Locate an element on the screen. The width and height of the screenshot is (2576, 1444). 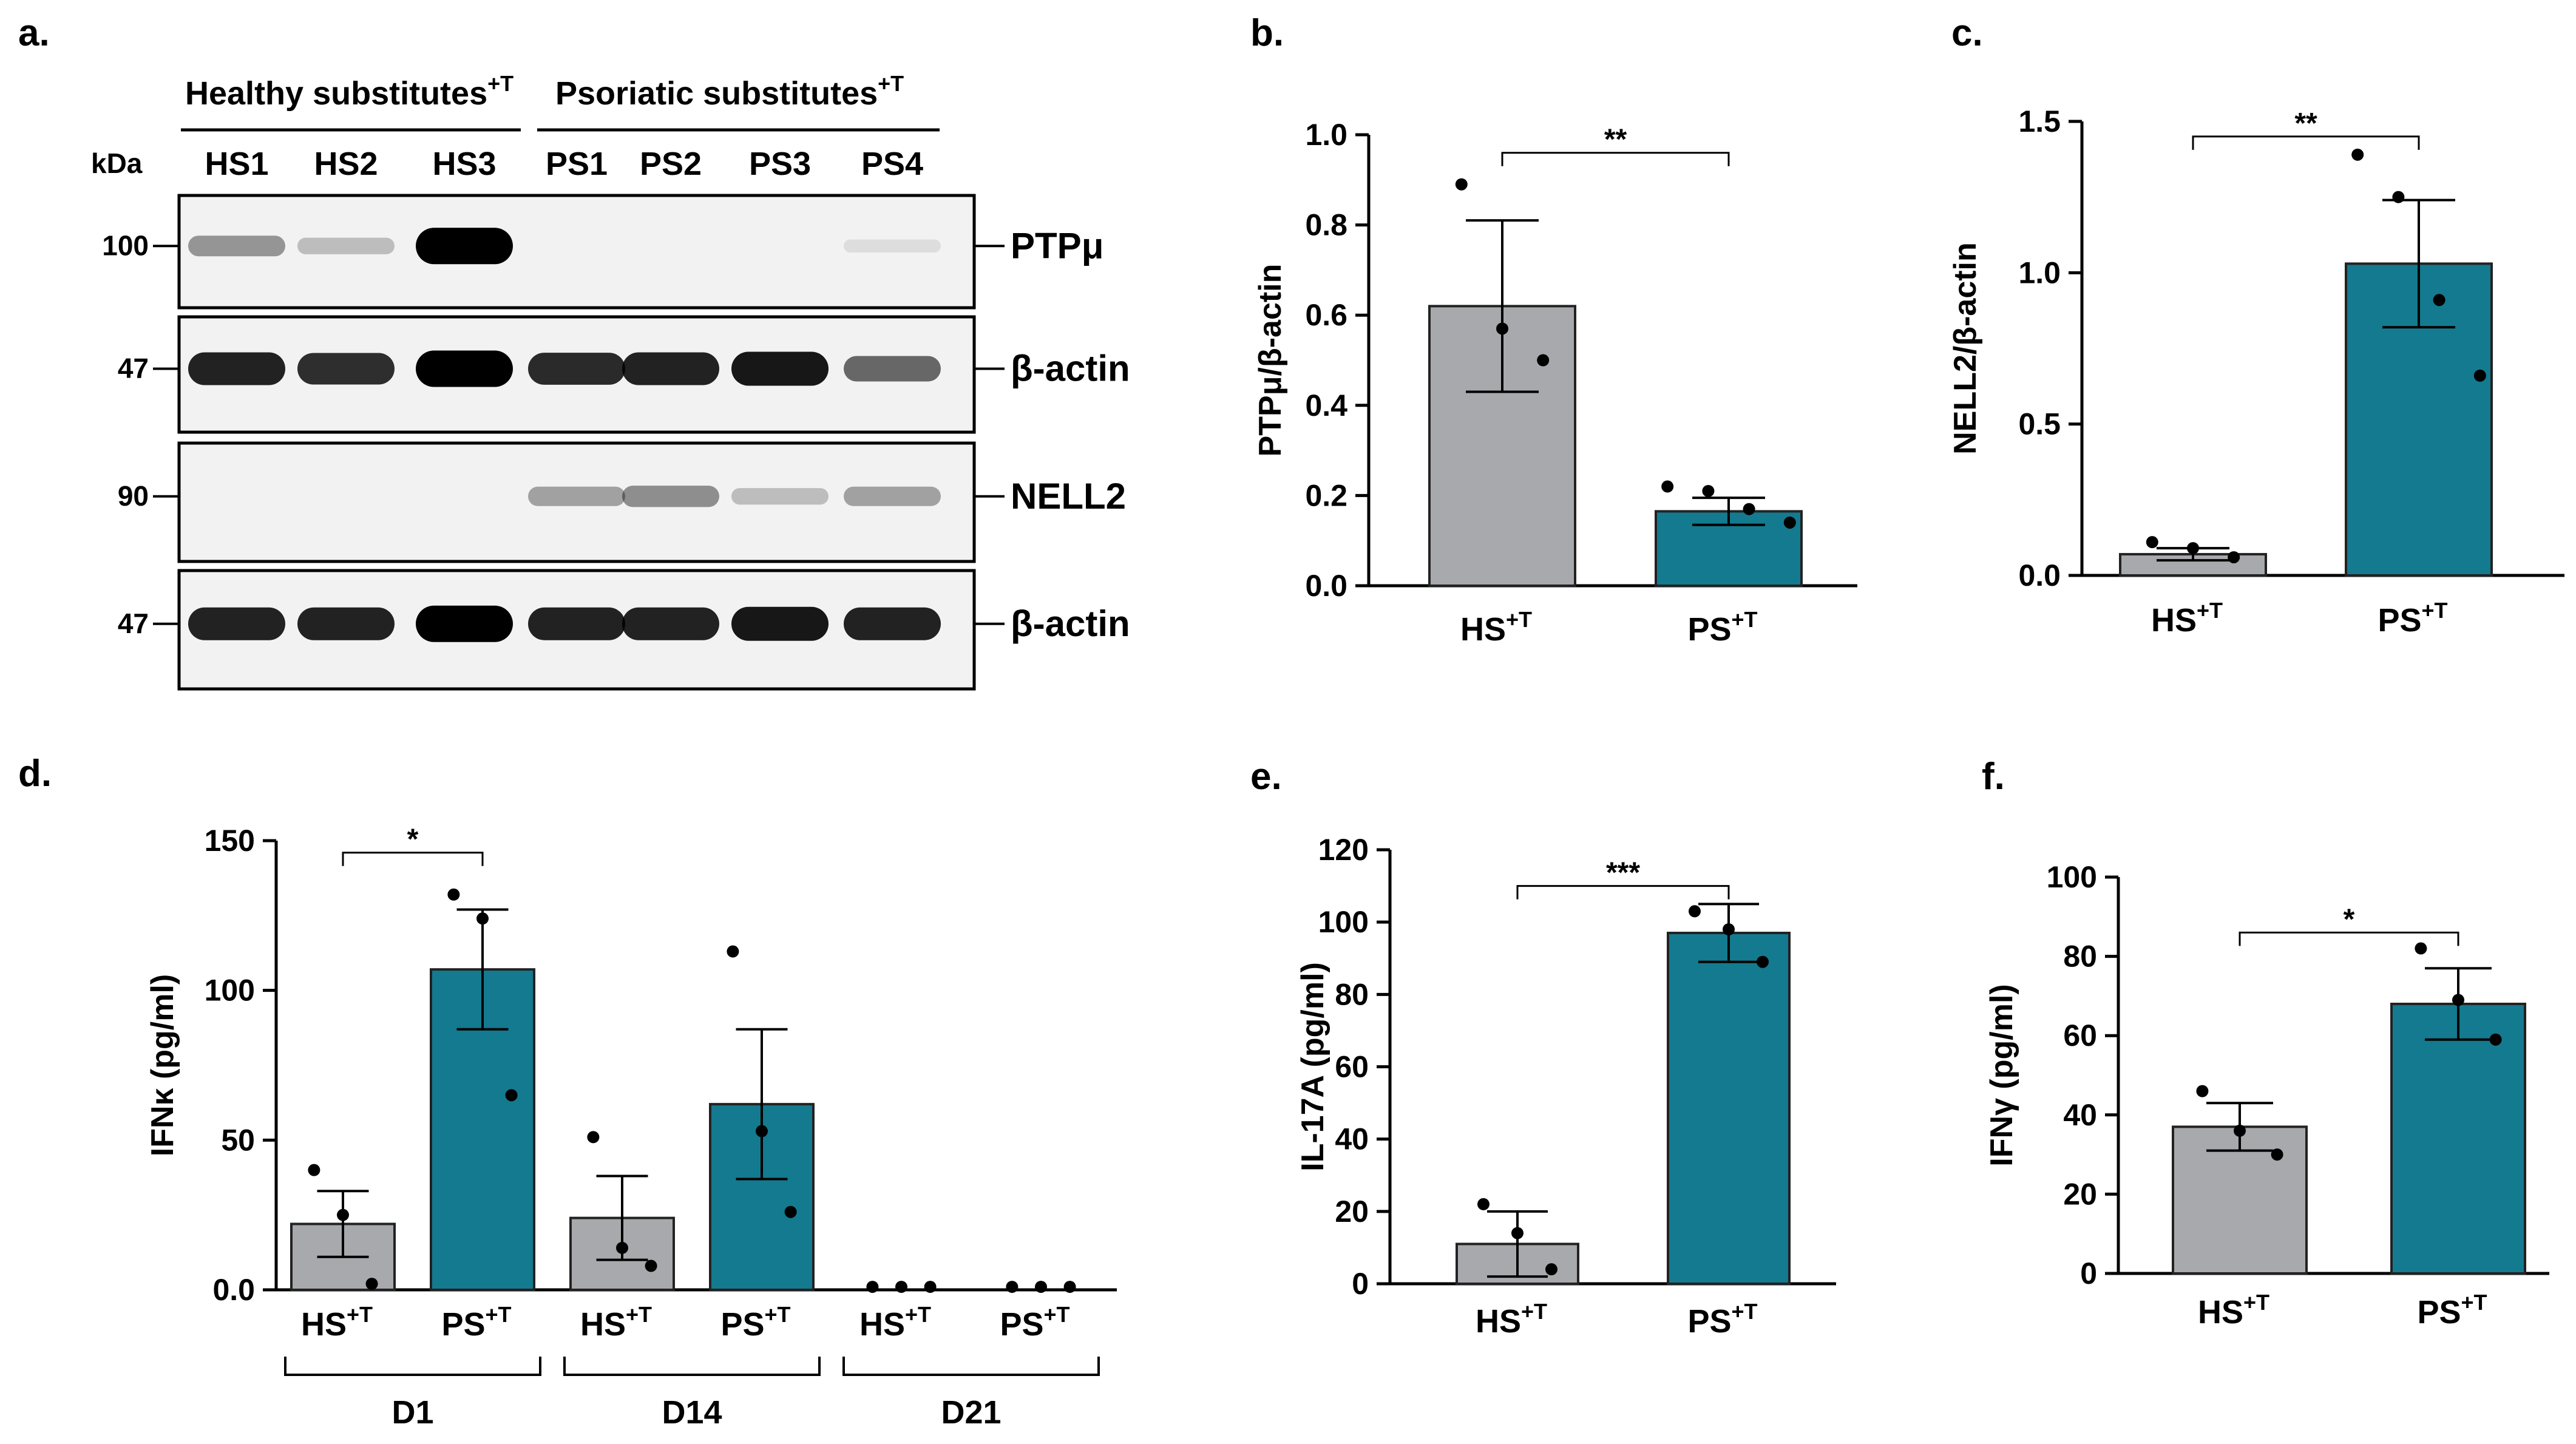
chart-panel: c. 0.0 0.5 1.0 1.5 NELL2/β-actin HS+T PS+T ** is located at coordinates (2256, 325).